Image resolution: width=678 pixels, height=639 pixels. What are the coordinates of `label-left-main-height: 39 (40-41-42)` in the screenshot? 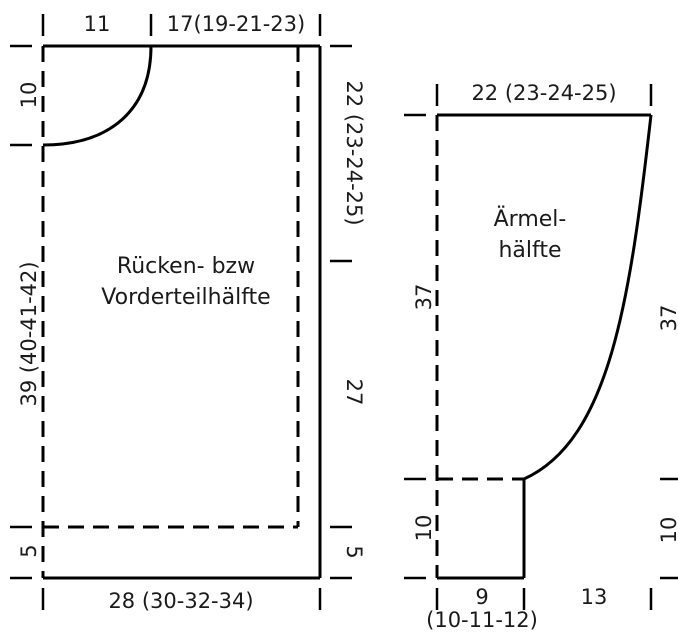 It's located at (29, 333).